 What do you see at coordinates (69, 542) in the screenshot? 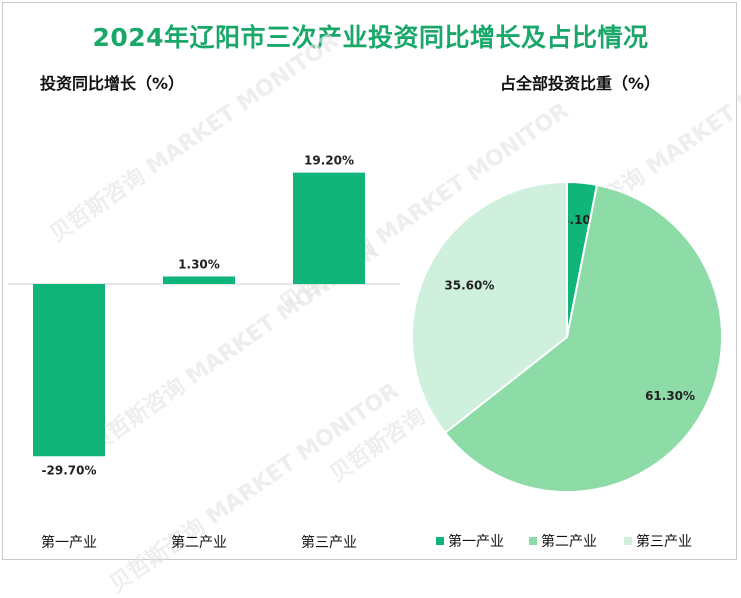
I see `x-tick-label: 第一产业` at bounding box center [69, 542].